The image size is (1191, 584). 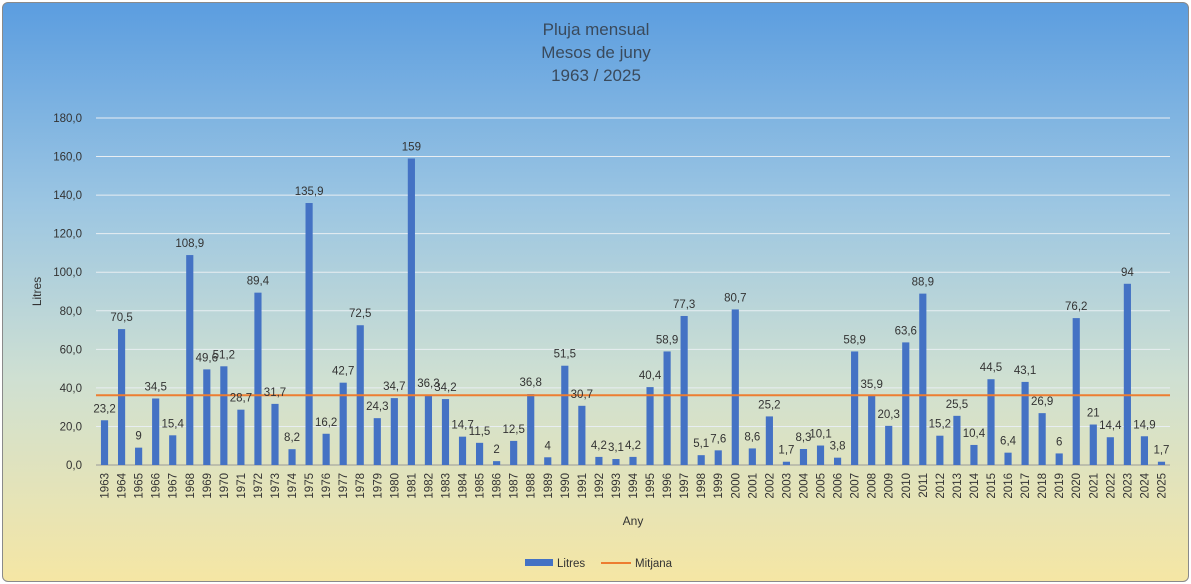 I want to click on y-tick-label: 120,0, so click(x=67, y=235).